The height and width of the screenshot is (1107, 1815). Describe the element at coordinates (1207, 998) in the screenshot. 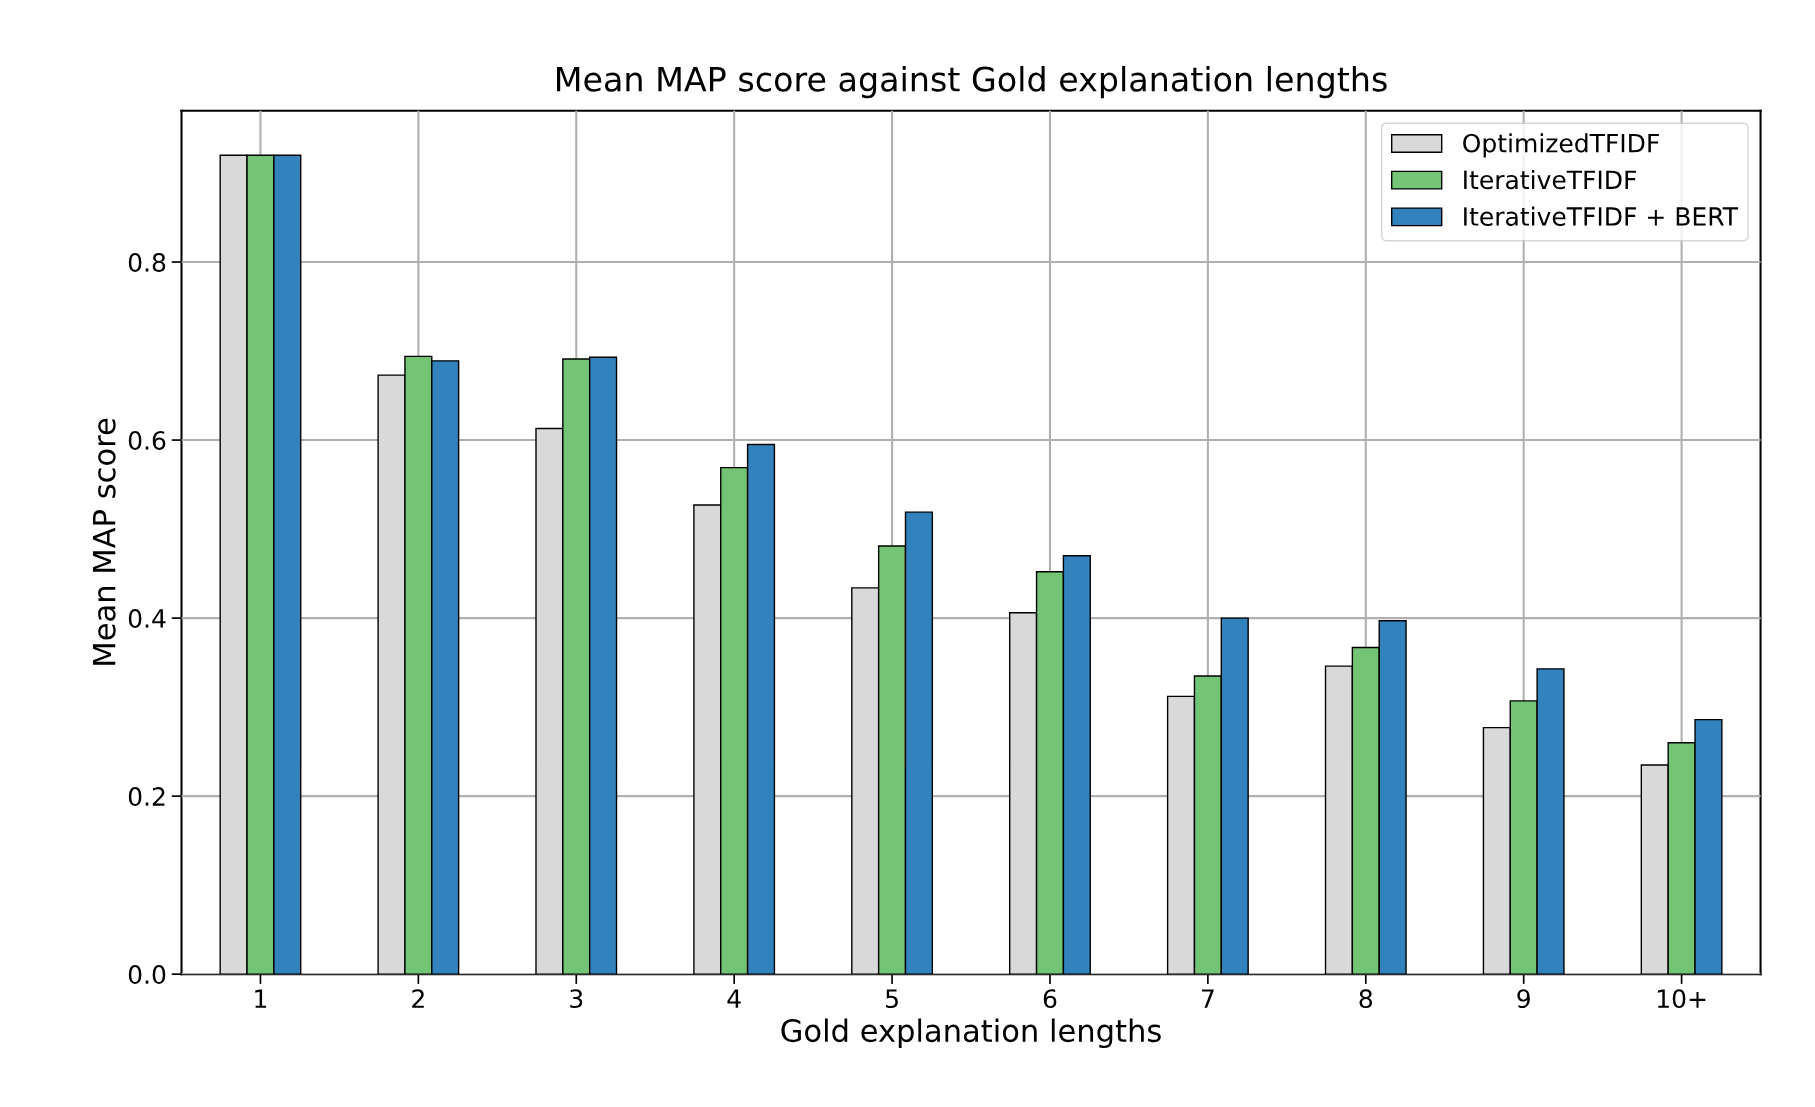

I see `x-tick-label: 7` at that location.